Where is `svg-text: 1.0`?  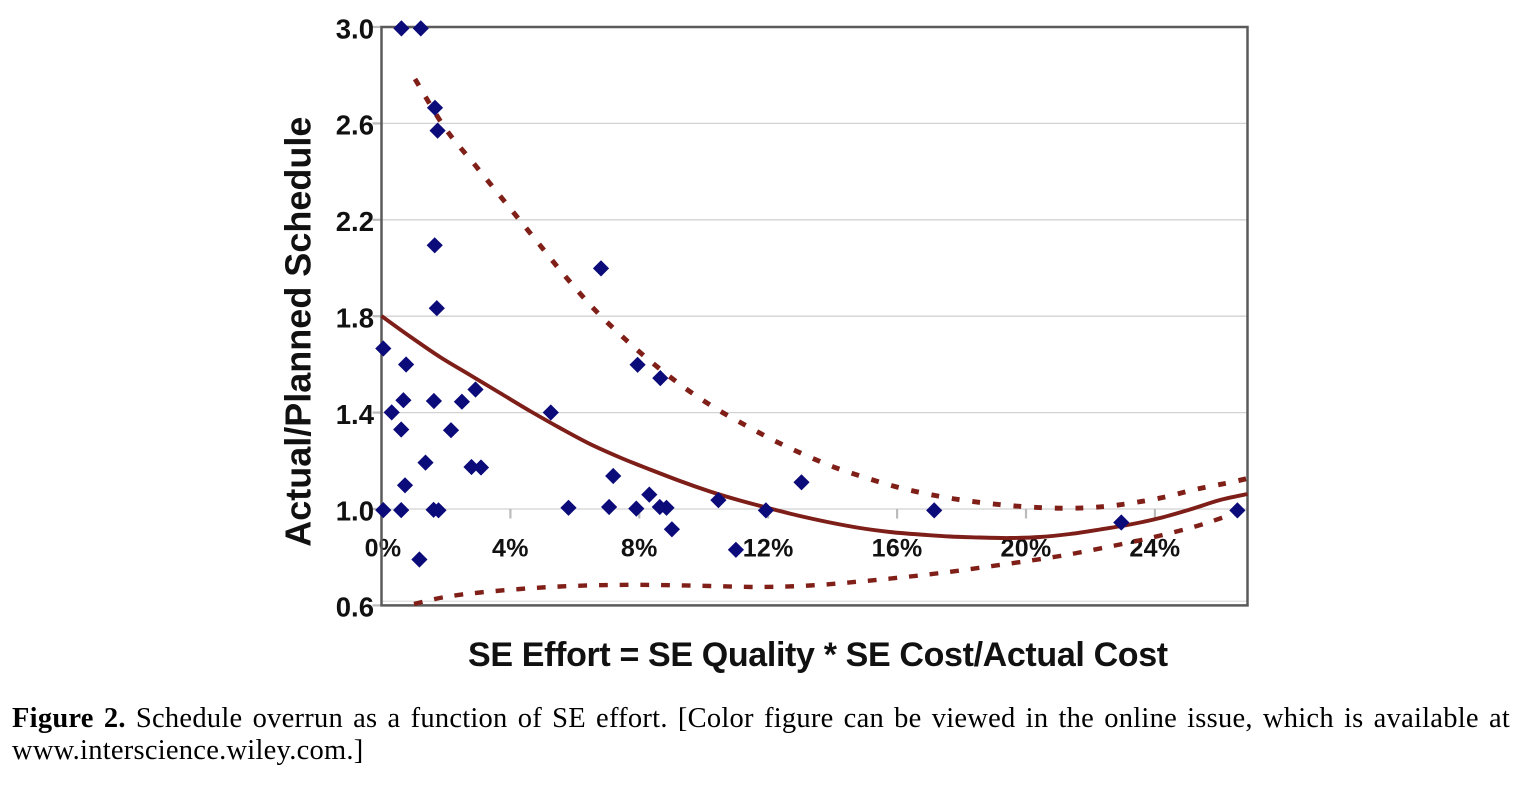
svg-text: 1.0 is located at coordinates (355, 510).